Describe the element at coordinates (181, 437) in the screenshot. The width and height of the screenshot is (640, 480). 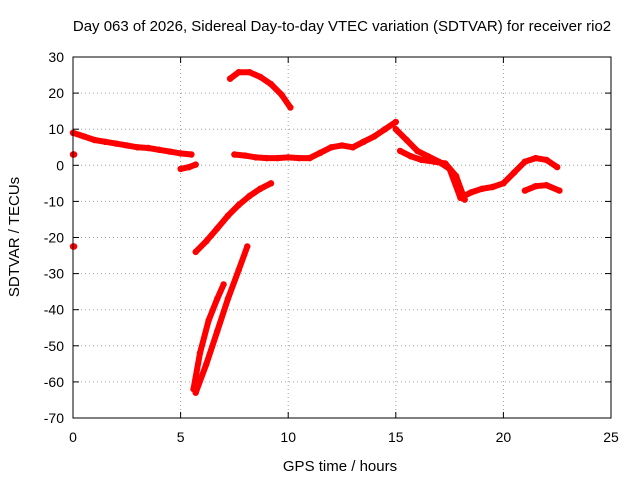
I see `x-tick-label: 5` at that location.